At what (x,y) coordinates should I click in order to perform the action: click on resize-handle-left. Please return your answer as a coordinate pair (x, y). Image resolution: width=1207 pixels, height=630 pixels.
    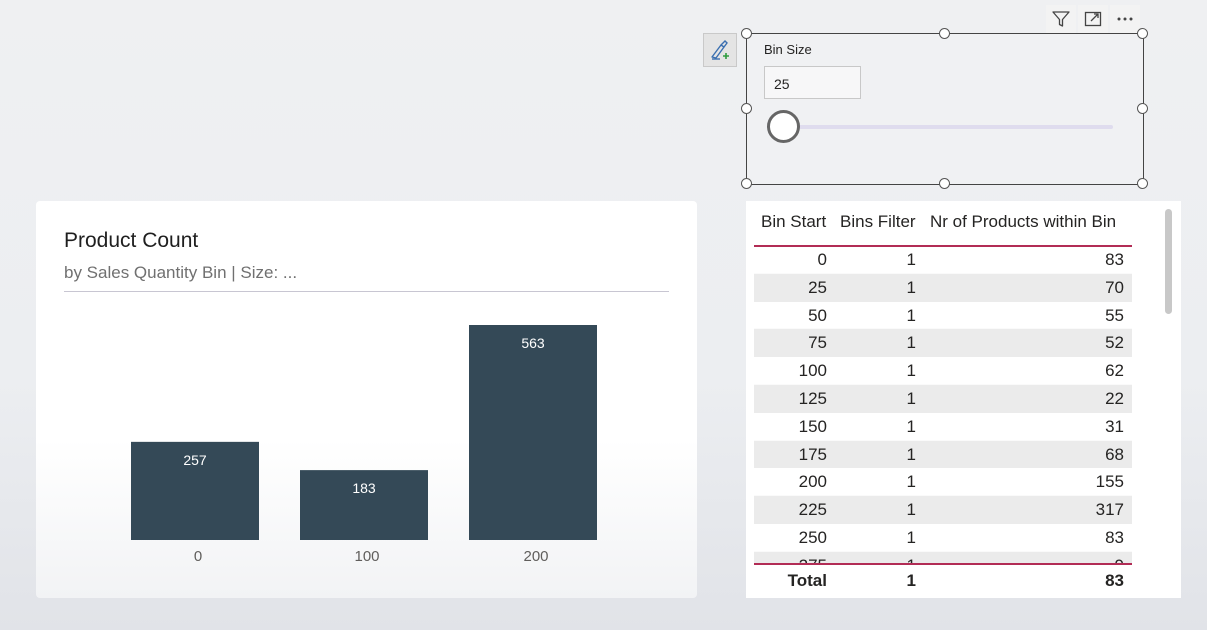
    Looking at the image, I should click on (746, 108).